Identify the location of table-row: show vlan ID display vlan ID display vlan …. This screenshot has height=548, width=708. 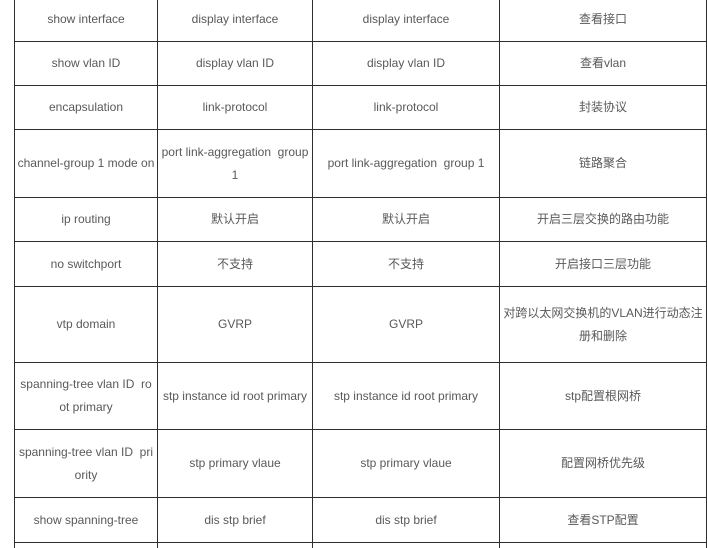
(360, 63).